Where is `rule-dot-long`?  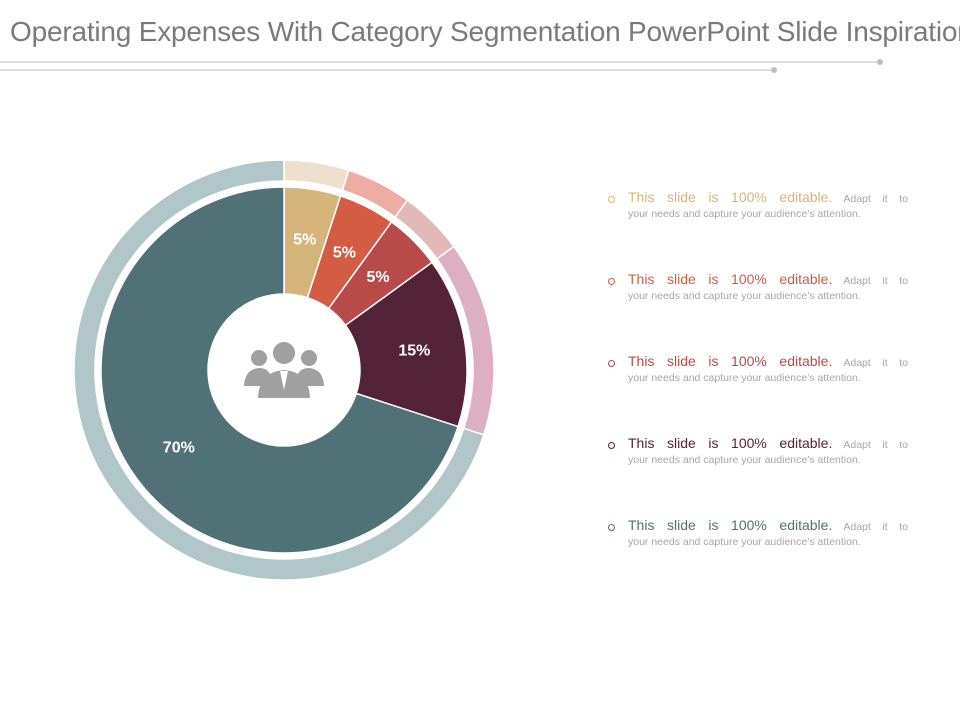 rule-dot-long is located at coordinates (880, 62).